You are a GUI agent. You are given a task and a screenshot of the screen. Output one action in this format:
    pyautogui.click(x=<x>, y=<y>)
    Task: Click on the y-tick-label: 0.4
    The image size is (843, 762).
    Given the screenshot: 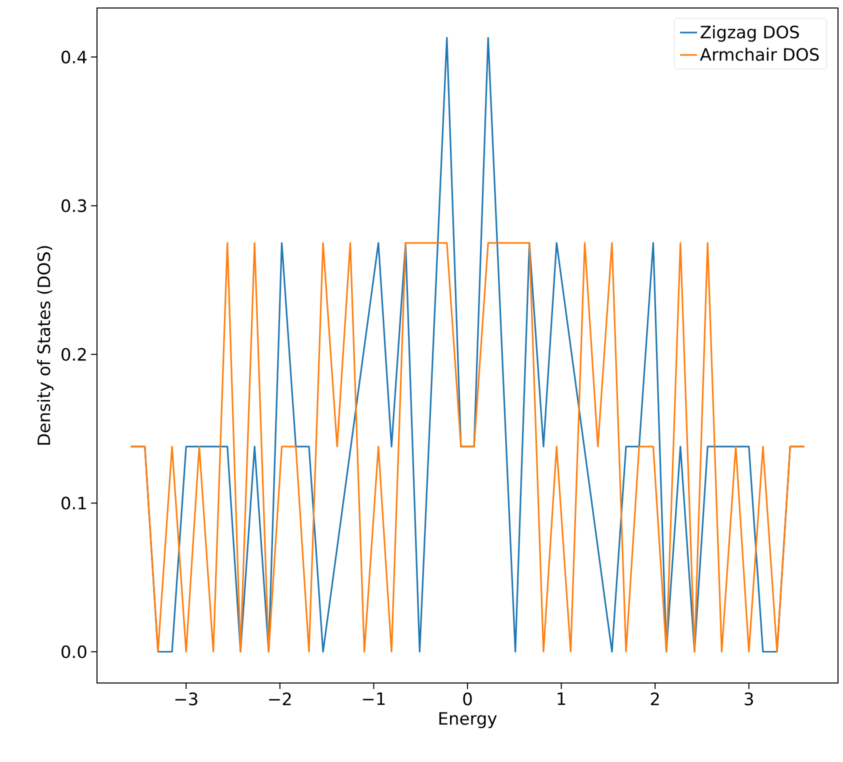 What is the action you would take?
    pyautogui.click(x=74, y=57)
    